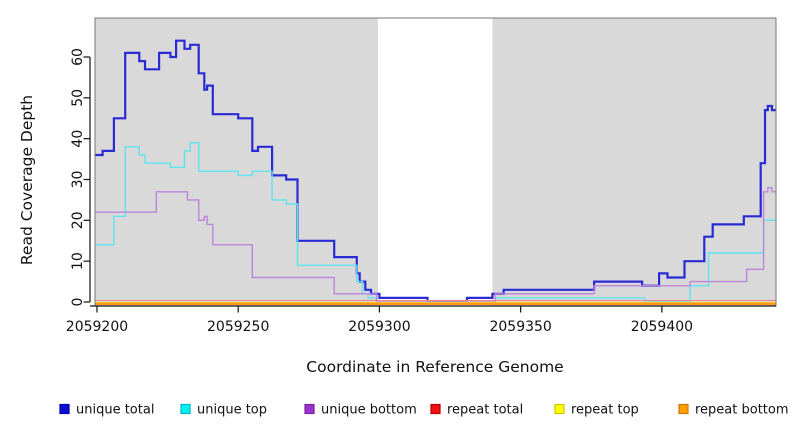  I want to click on legend-item: unique bottom, so click(360, 410).